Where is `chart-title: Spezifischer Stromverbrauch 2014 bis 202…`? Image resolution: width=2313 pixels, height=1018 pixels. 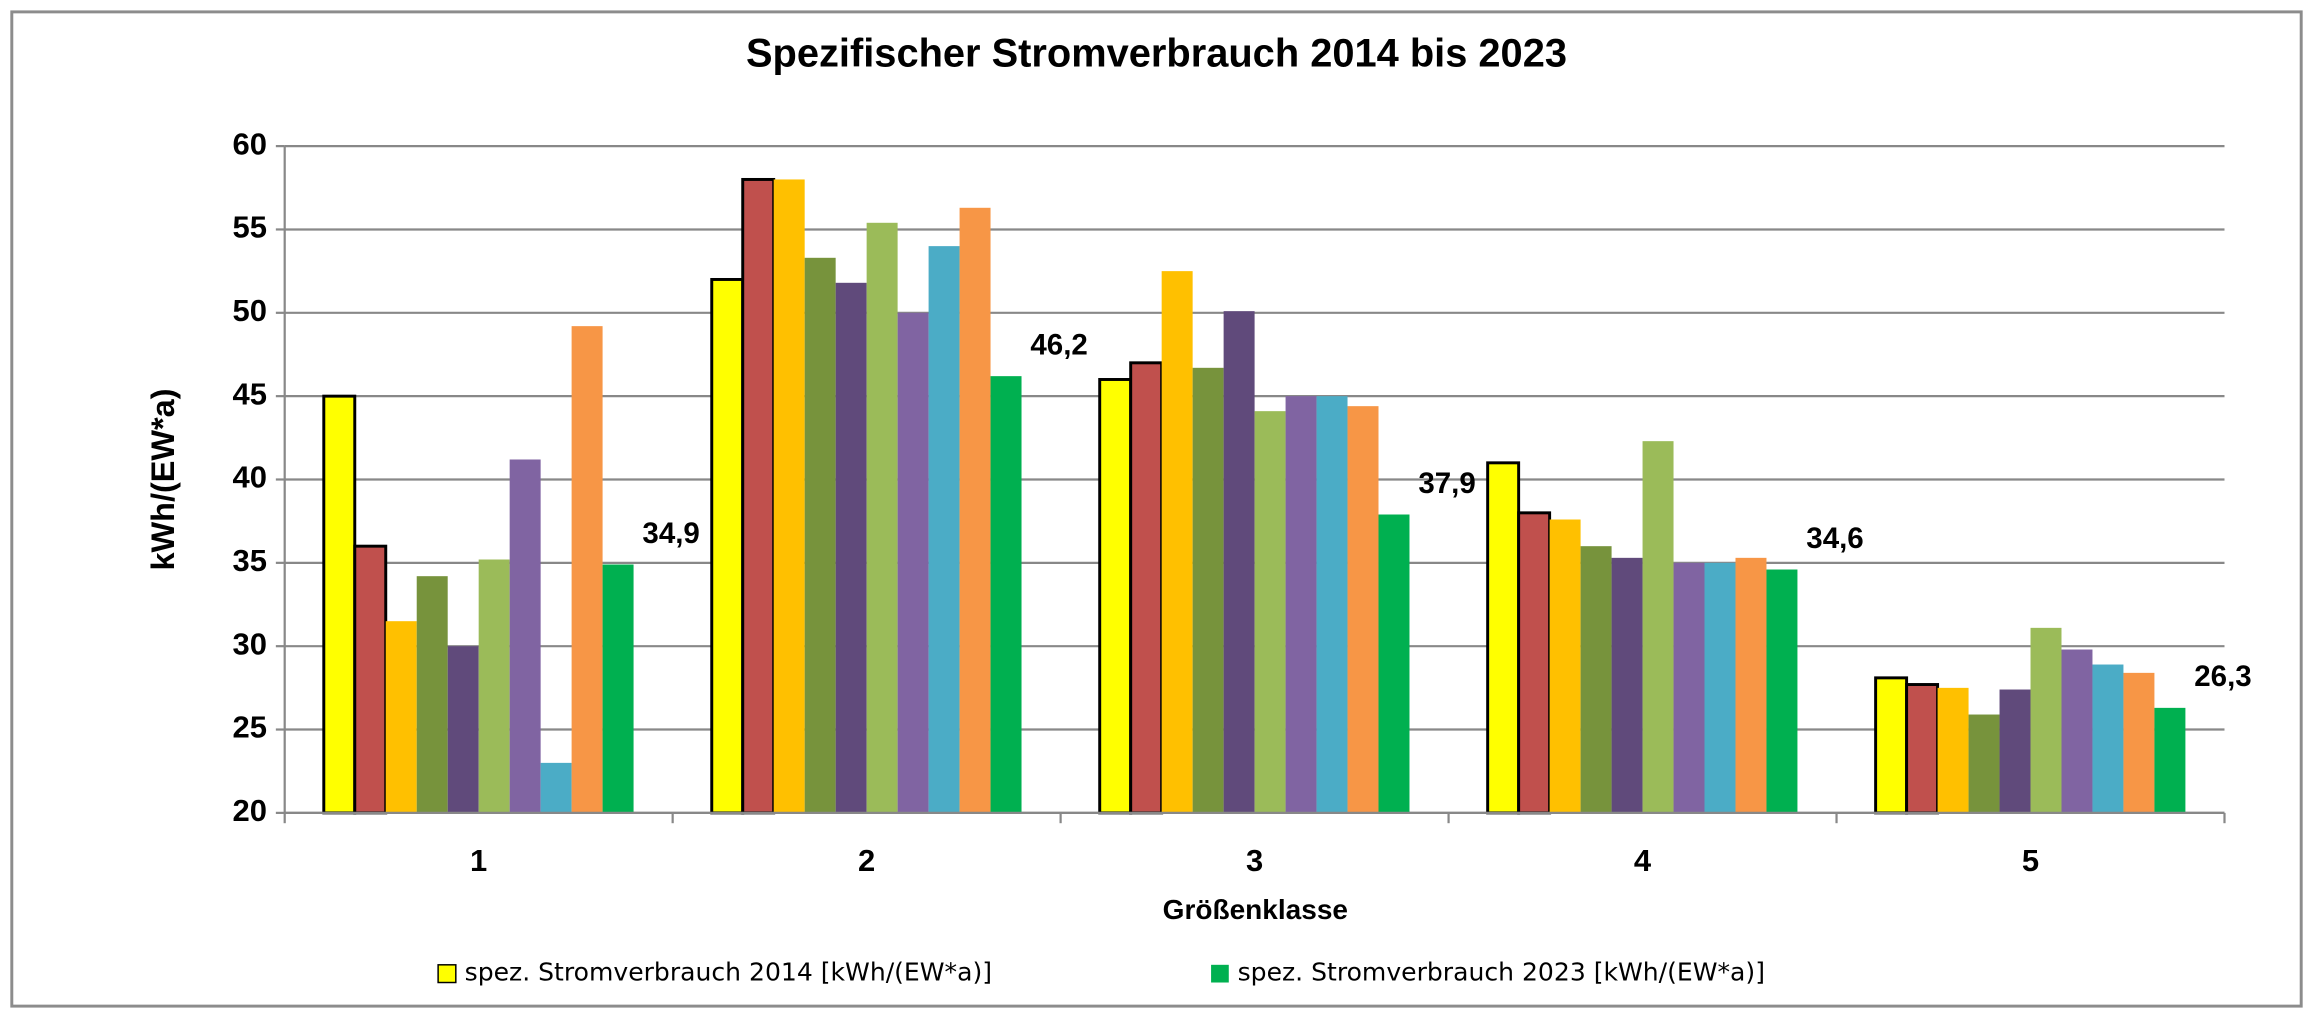 chart-title: Spezifischer Stromverbrauch 2014 bis 202… is located at coordinates (1156, 54).